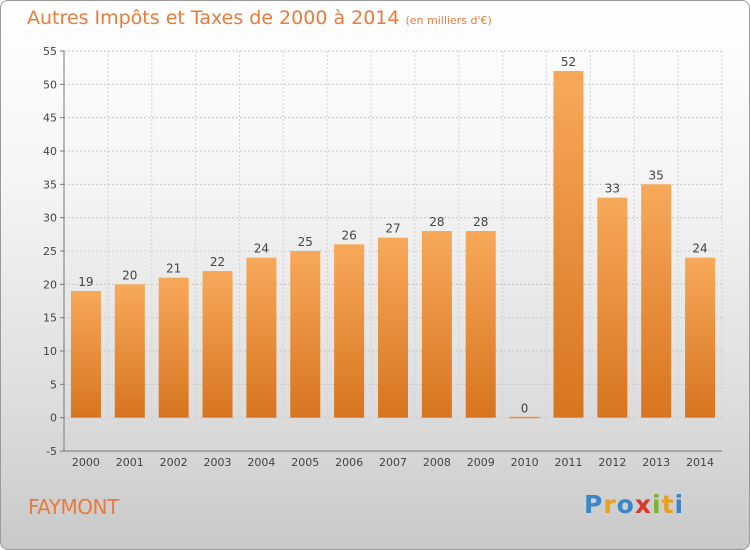  I want to click on x-tick-label: 2008, so click(437, 462).